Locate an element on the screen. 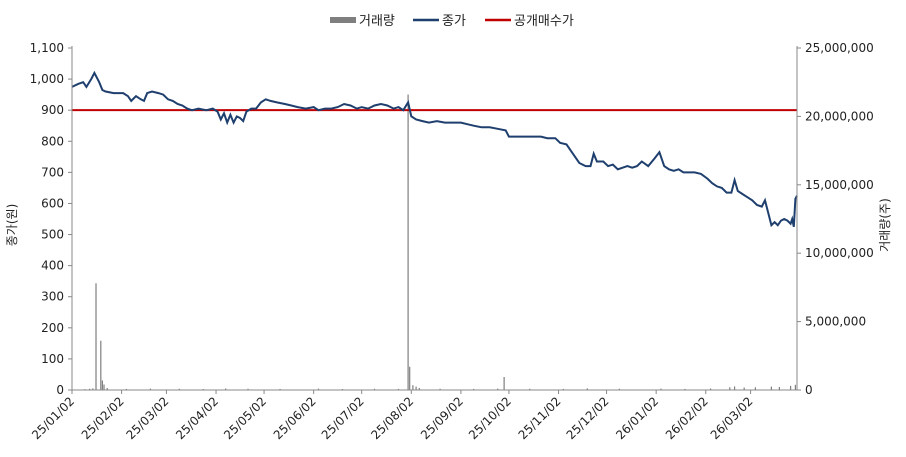 The height and width of the screenshot is (457, 906). y-tick-label: 1,100 is located at coordinates (47, 48).